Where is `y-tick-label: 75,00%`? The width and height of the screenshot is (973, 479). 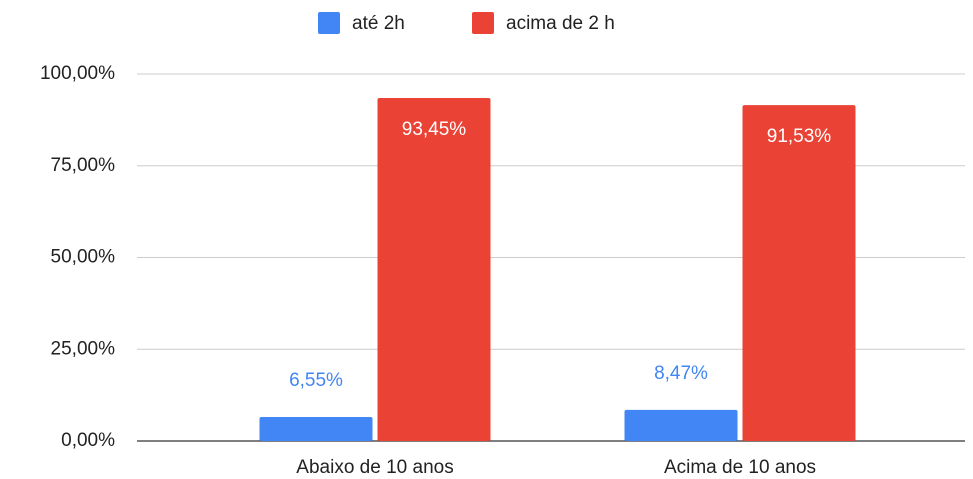 y-tick-label: 75,00% is located at coordinates (83, 165).